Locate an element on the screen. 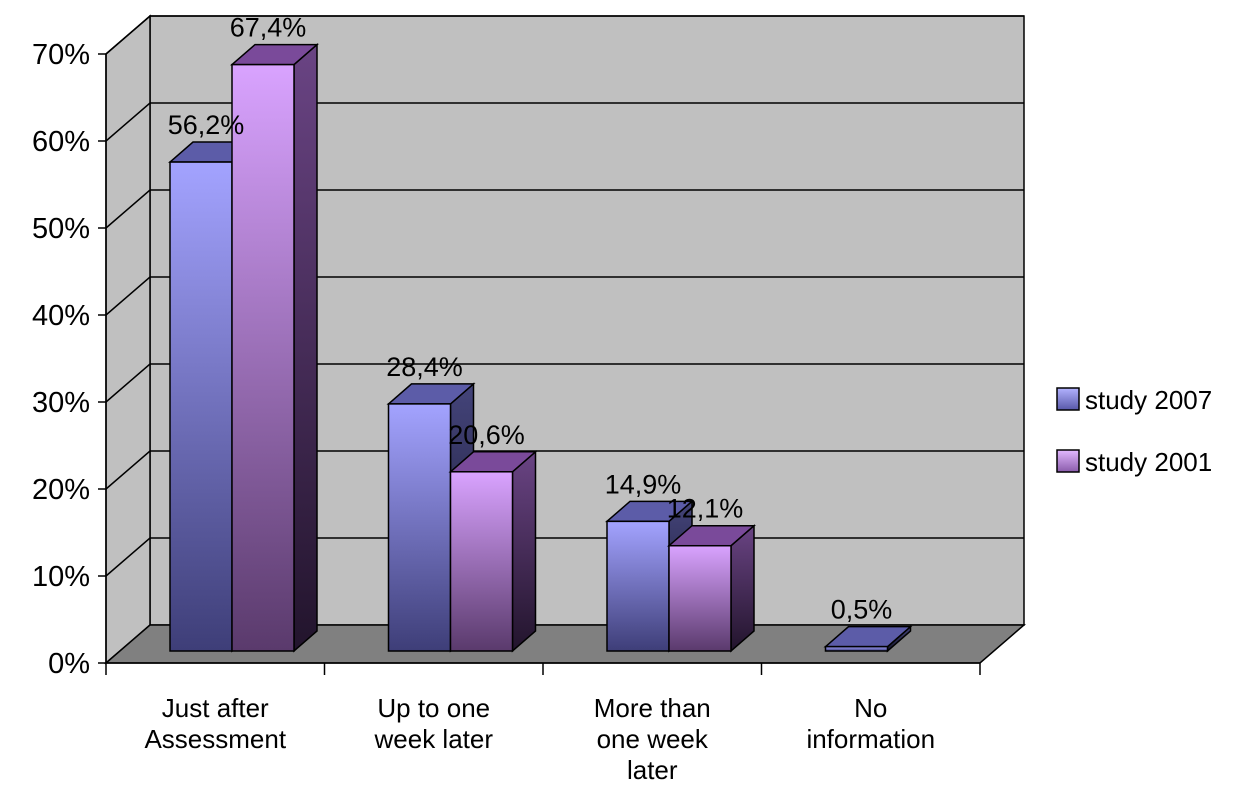 This screenshot has width=1249, height=809. y-tick-label: 10% is located at coordinates (61, 577).